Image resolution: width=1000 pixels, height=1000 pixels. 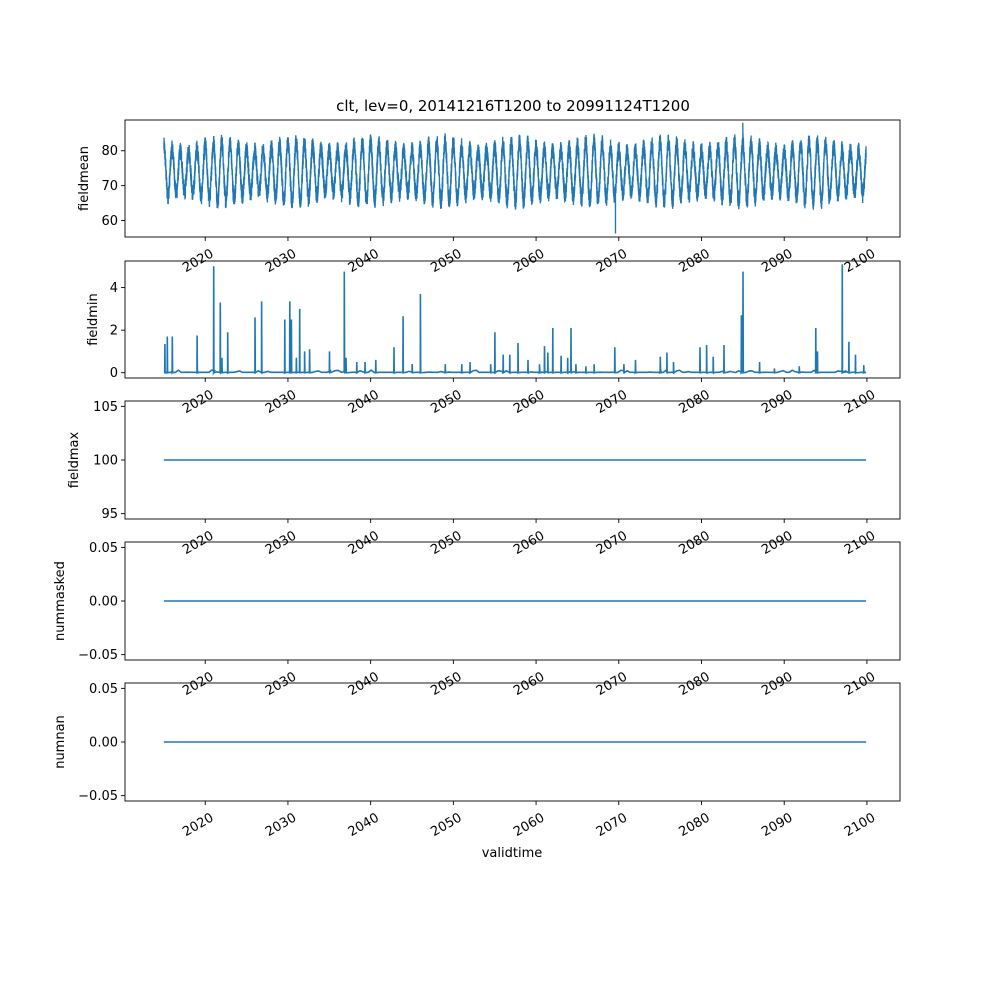 I want to click on y-tick-label: 105, so click(x=105, y=407).